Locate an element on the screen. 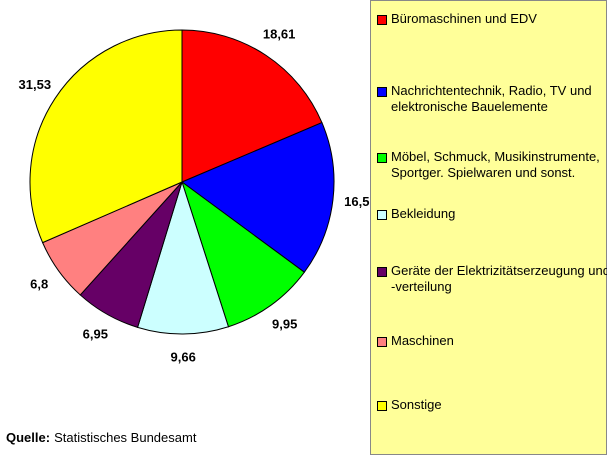  legend-label: Büromaschinen und EDV is located at coordinates (464, 18).